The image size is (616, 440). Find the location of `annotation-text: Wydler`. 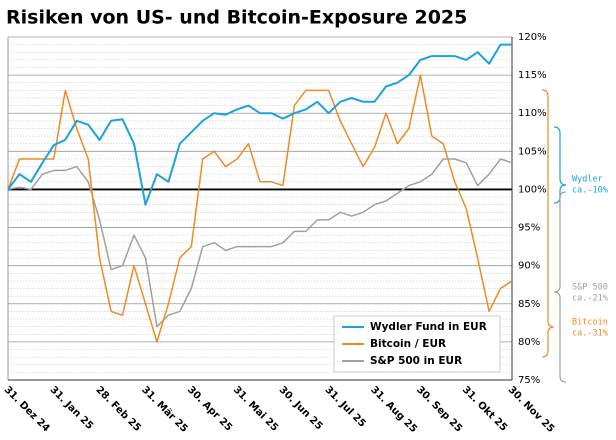

annotation-text: Wydler is located at coordinates (587, 180).